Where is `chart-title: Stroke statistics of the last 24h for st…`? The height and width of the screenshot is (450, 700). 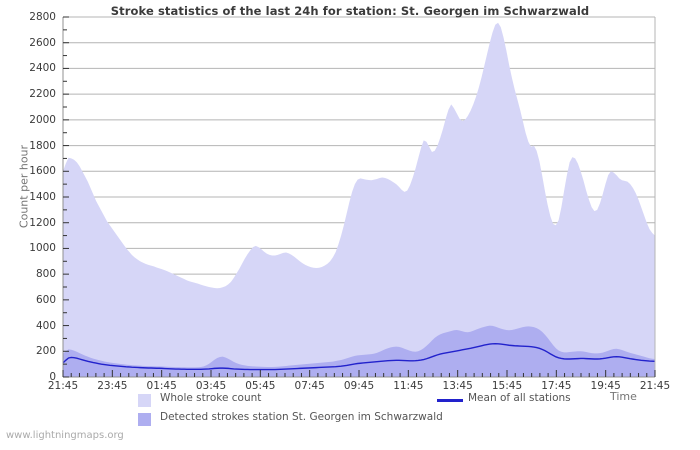 chart-title: Stroke statistics of the last 24h for st… is located at coordinates (350, 11).